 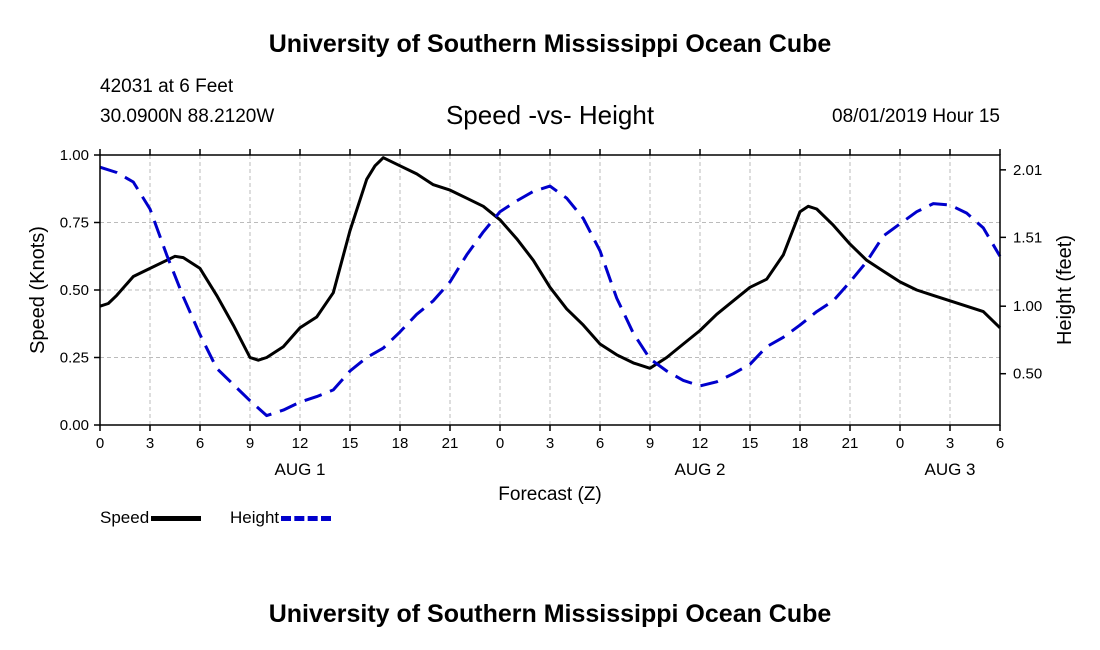 I want to click on y2-tick-label: 2.01, so click(x=1027, y=170).